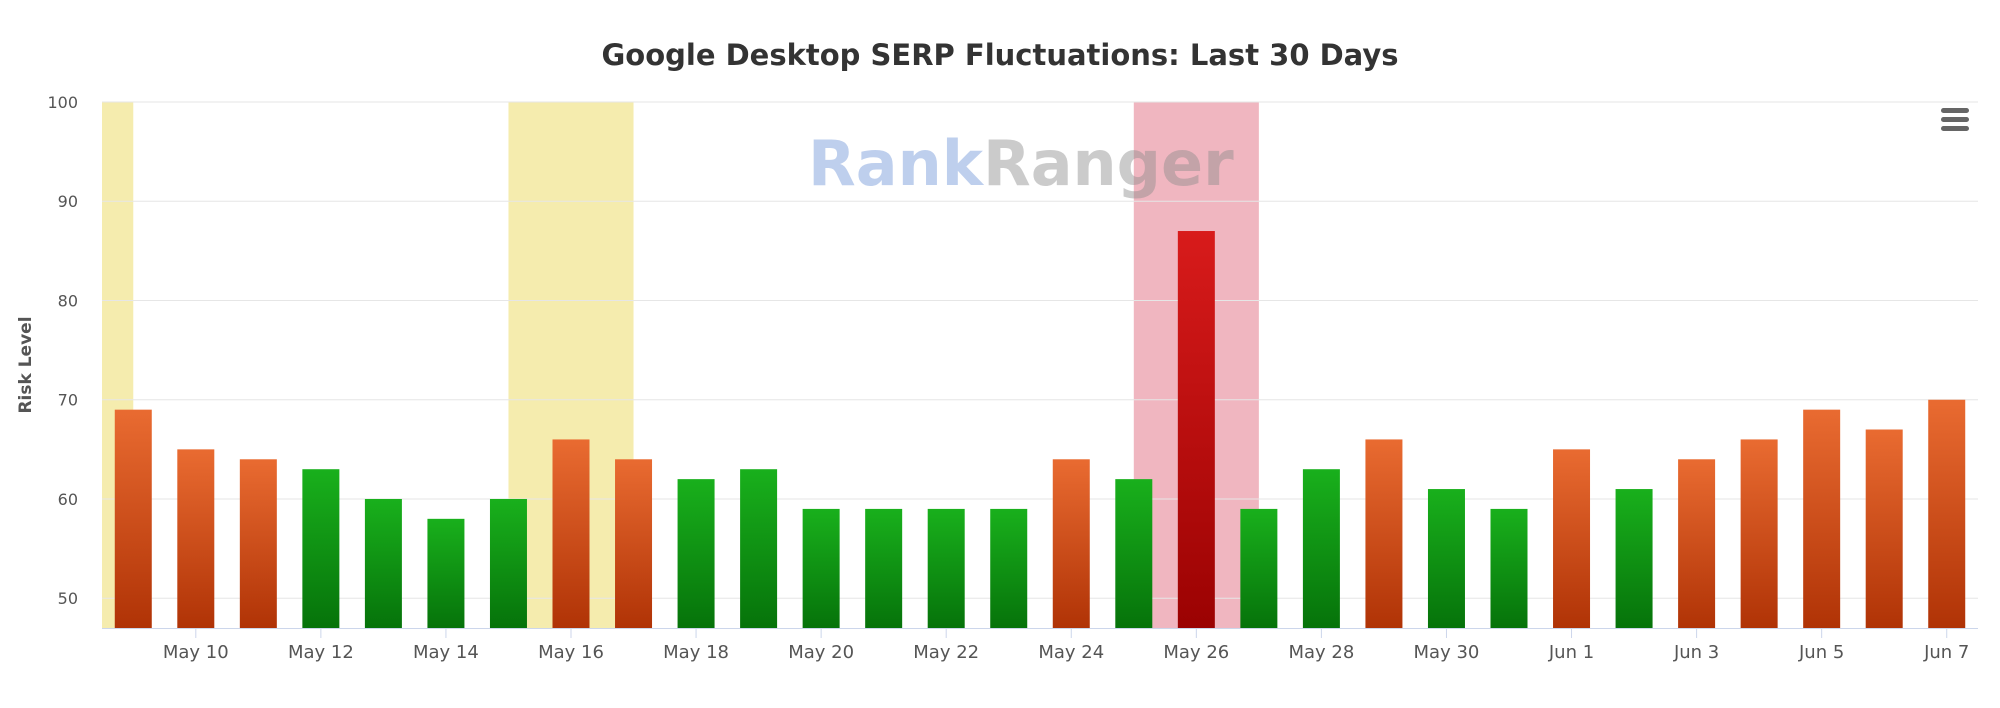 Image resolution: width=2000 pixels, height=708 pixels. Describe the element at coordinates (1571, 652) in the screenshot. I see `x-tick-label: Jun 1` at that location.